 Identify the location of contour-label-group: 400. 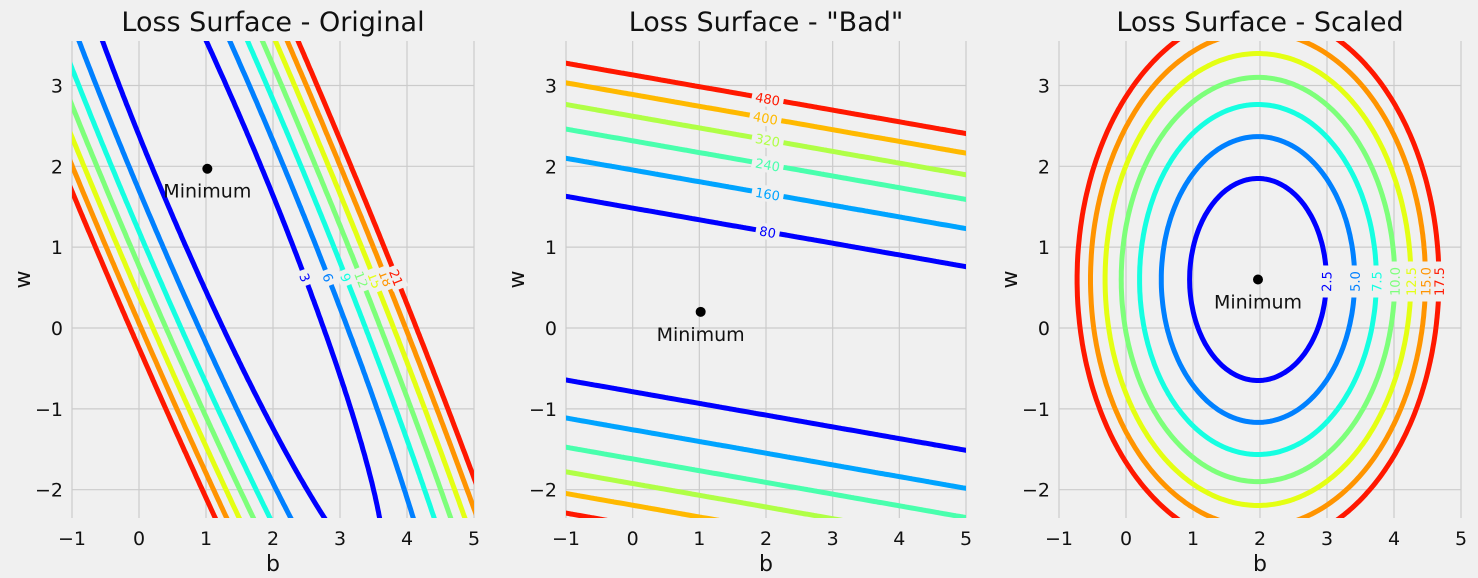
(765, 118).